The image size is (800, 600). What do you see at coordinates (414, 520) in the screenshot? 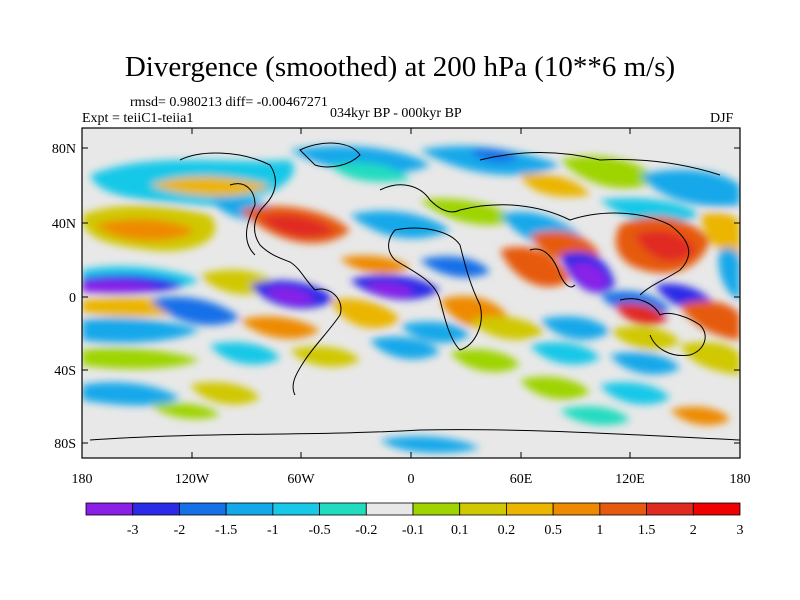
I see `colorbar: -3 -2 -1.5 -1 -0.5 -0.2 -0.1 0.1 0.2 0.5 1 1.5 2 3` at bounding box center [414, 520].